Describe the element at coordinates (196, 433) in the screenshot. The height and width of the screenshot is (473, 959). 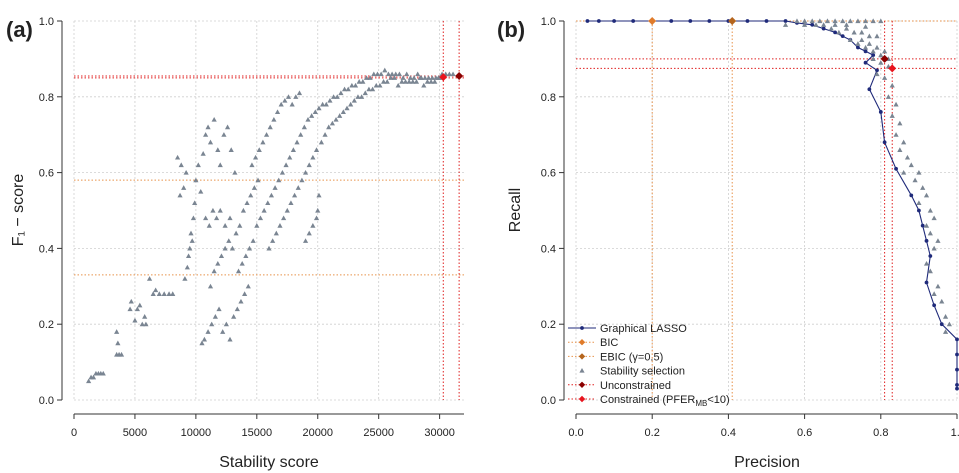
I see `panel-a-x-tick-label: 10000` at that location.